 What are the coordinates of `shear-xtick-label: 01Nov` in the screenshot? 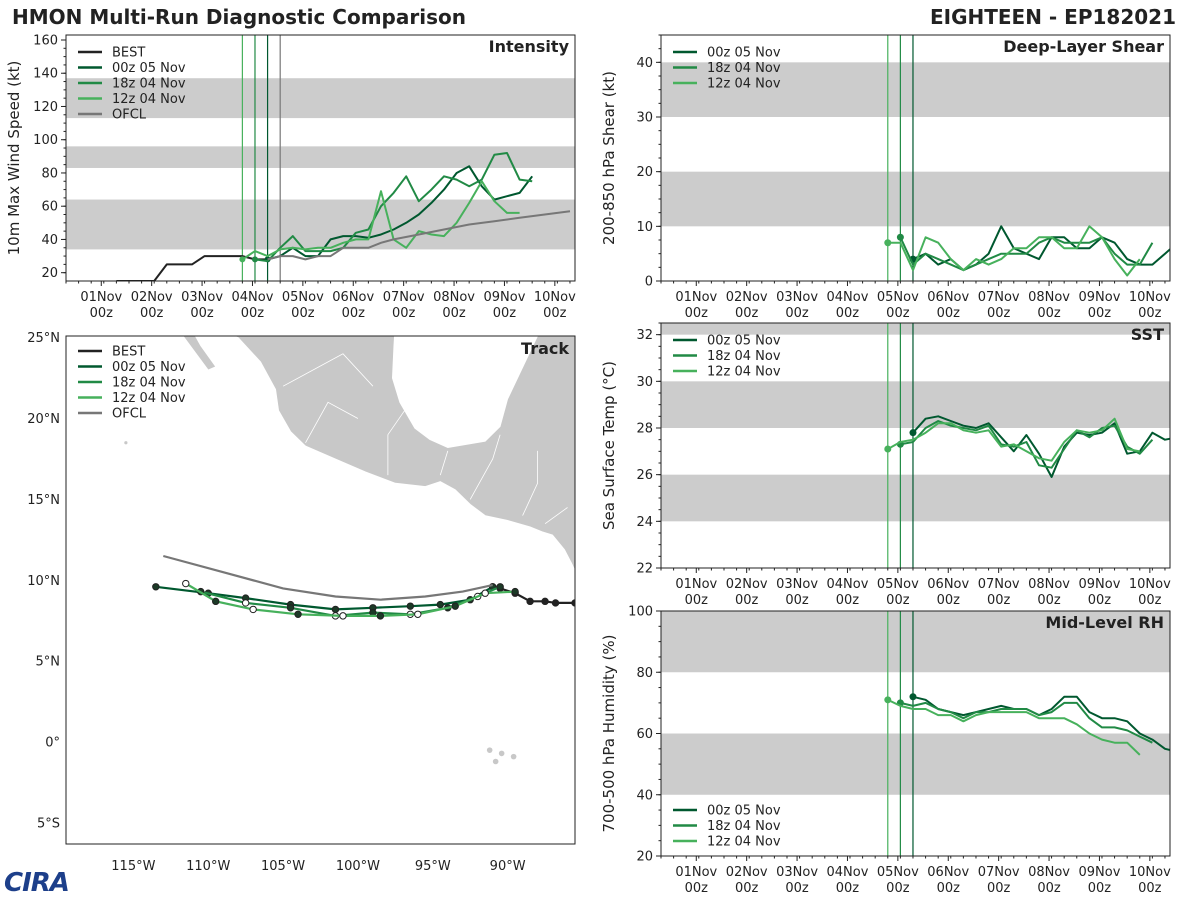 It's located at (696, 297).